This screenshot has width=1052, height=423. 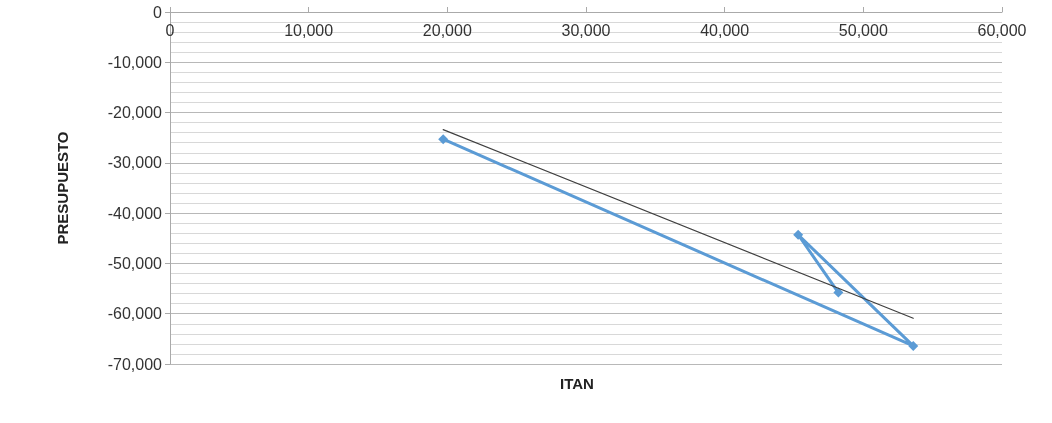 I want to click on y-tick-label: -60,000, so click(x=135, y=314).